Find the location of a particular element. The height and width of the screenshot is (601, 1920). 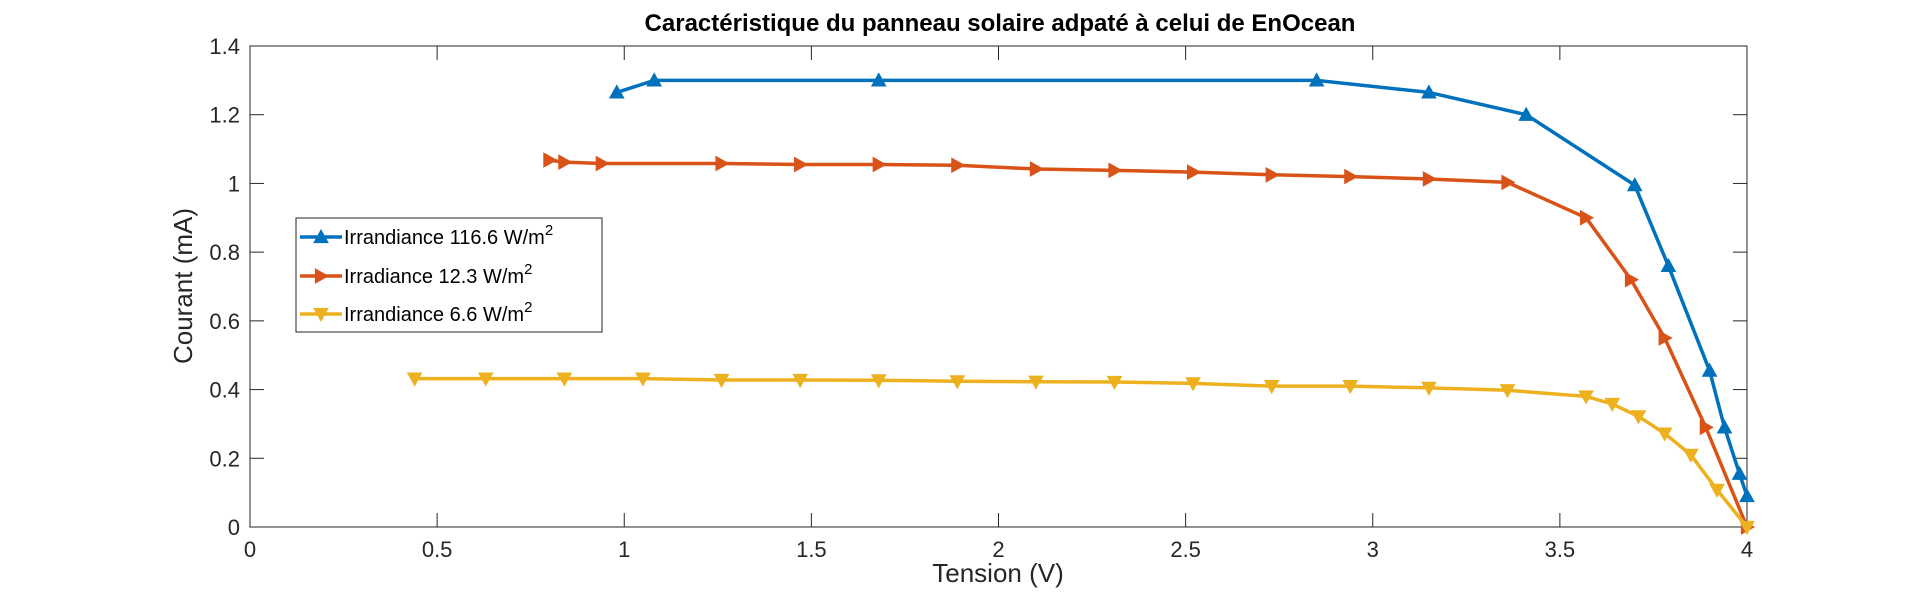

legend-label: Irradiance 12.3 W/m2 is located at coordinates (438, 274).